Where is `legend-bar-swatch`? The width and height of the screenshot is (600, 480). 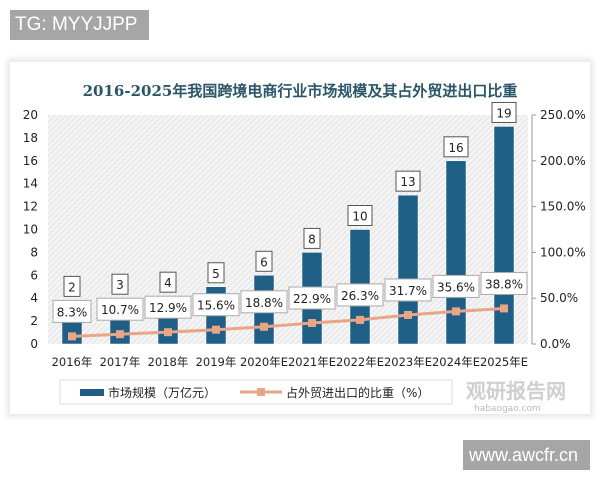 legend-bar-swatch is located at coordinates (92, 392).